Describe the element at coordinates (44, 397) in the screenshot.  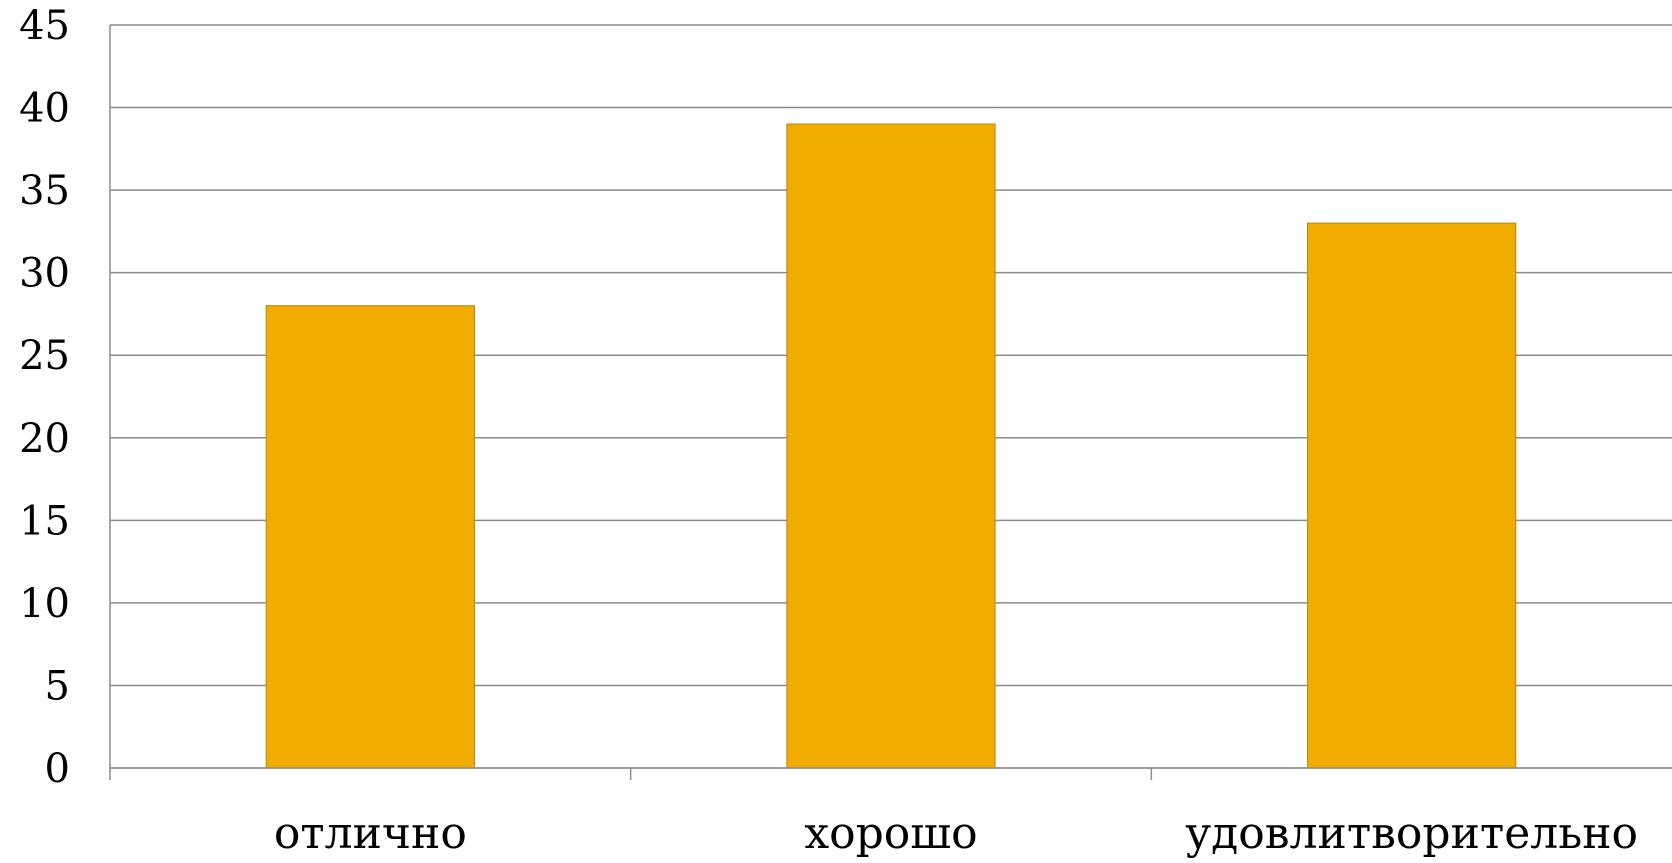
I see `y-axis-tick-labels: 0 5 10 15 20 25 30 35 40 45` at that location.